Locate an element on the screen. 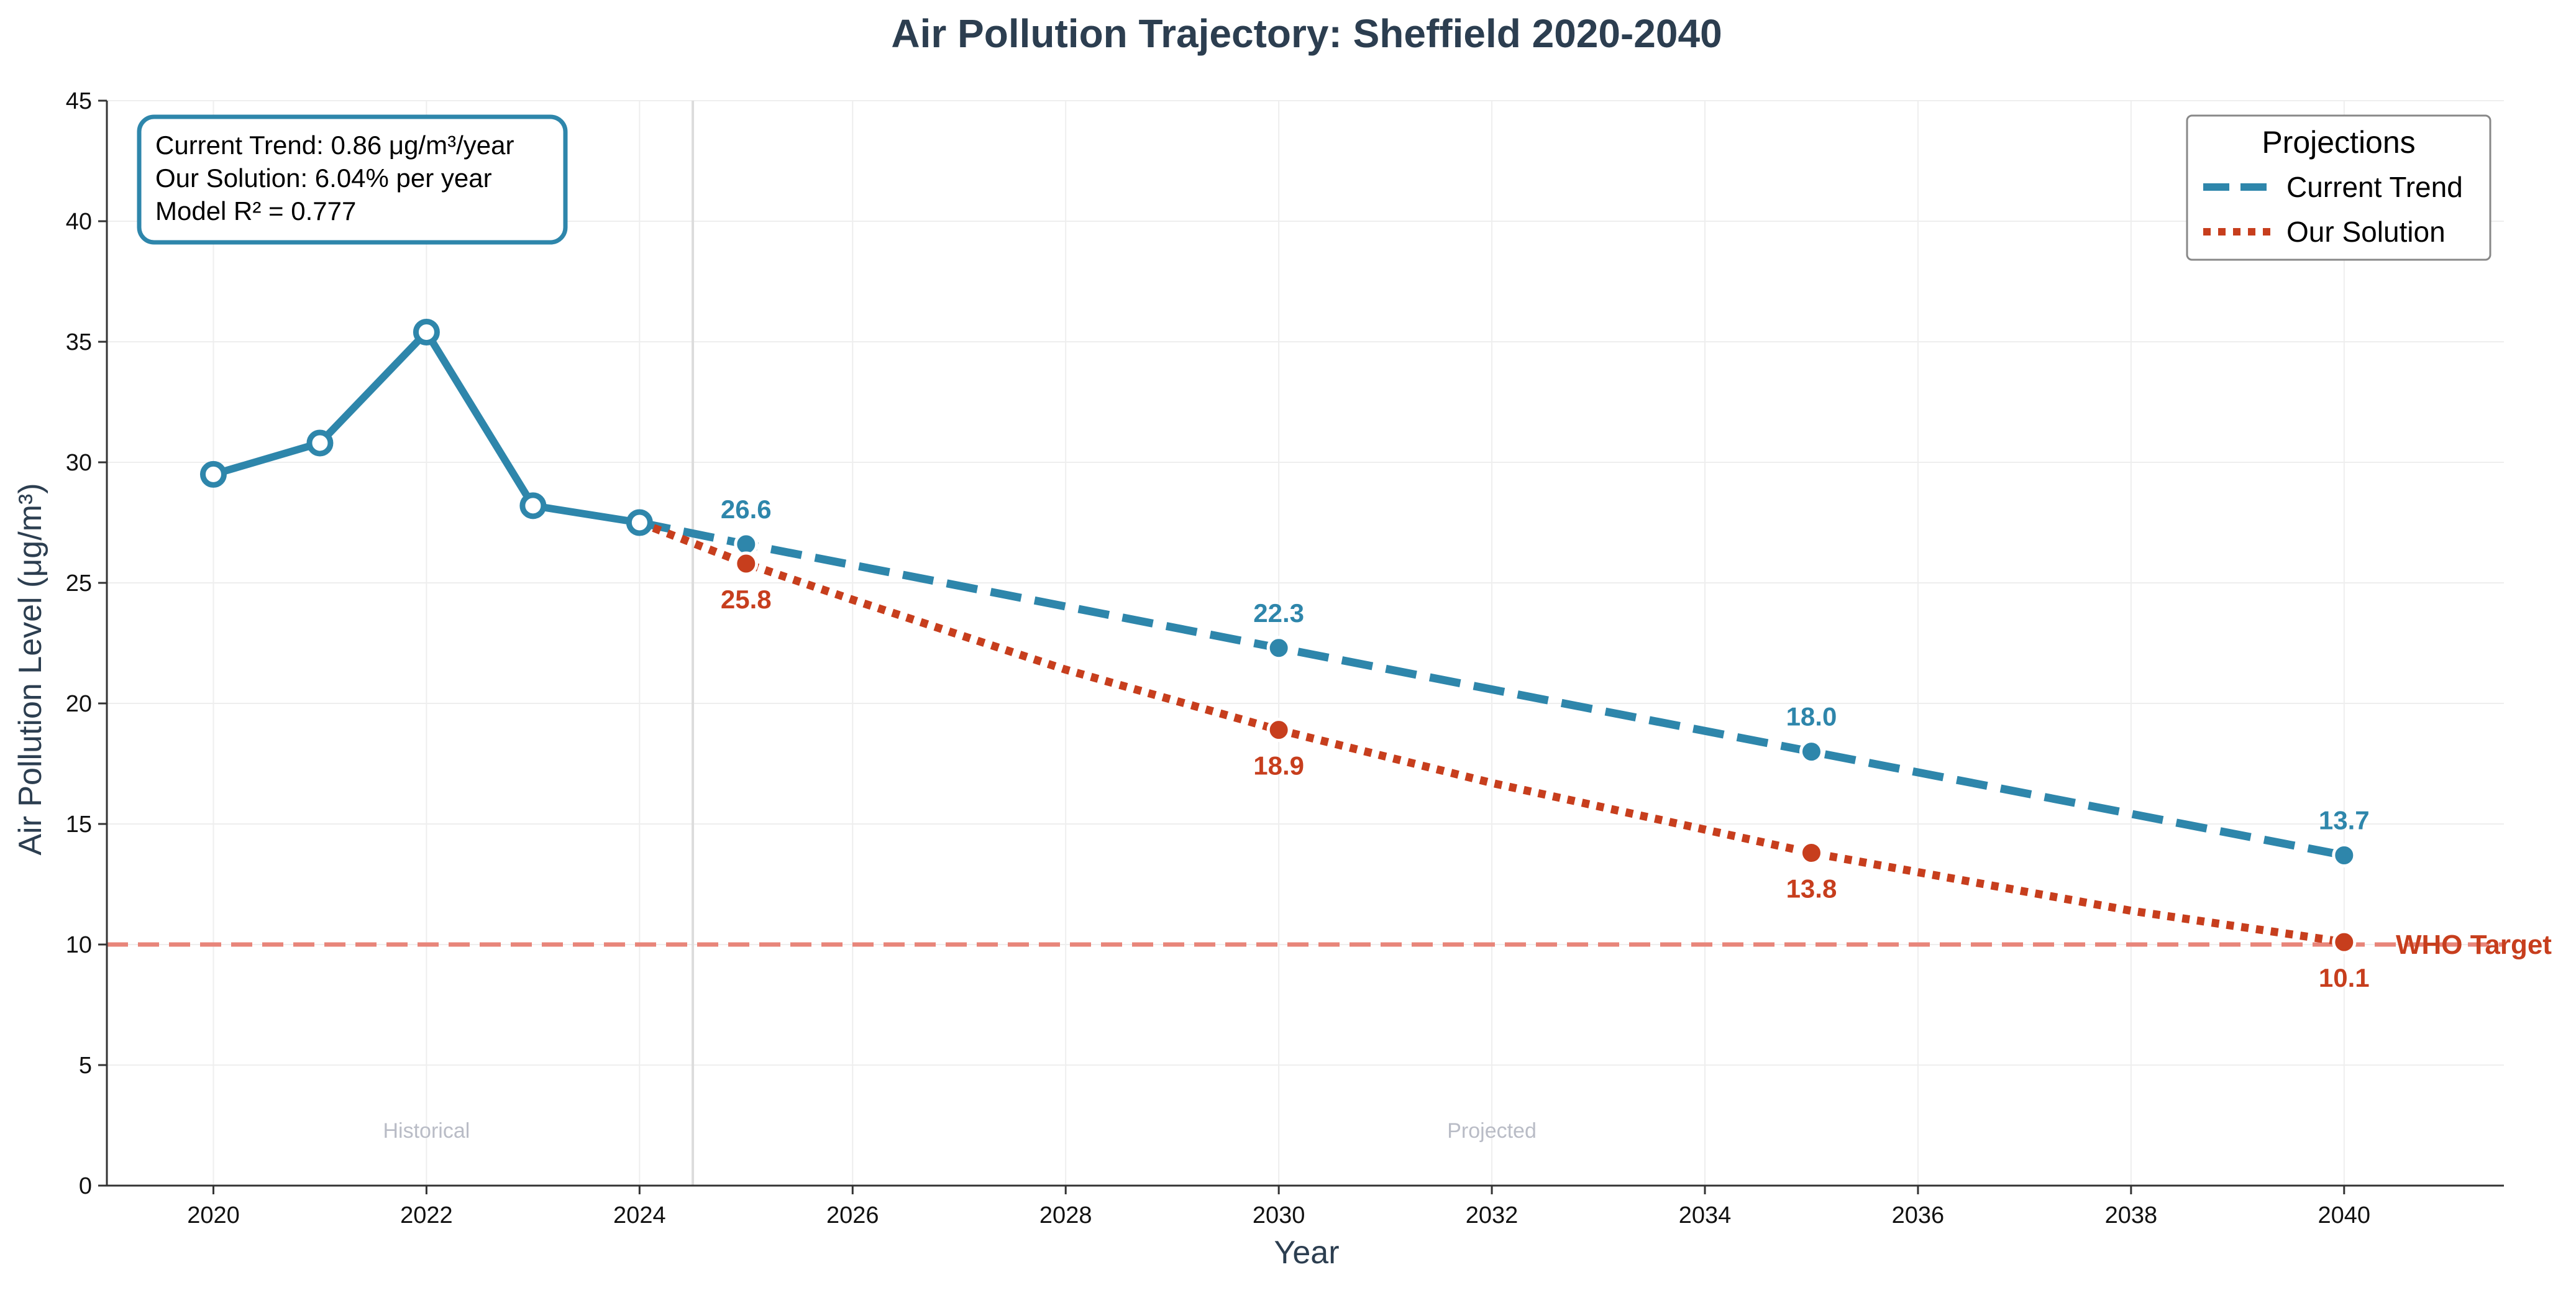 This screenshot has height=1290, width=2576. our-solution-label-2035: 13.8 is located at coordinates (1811, 888).